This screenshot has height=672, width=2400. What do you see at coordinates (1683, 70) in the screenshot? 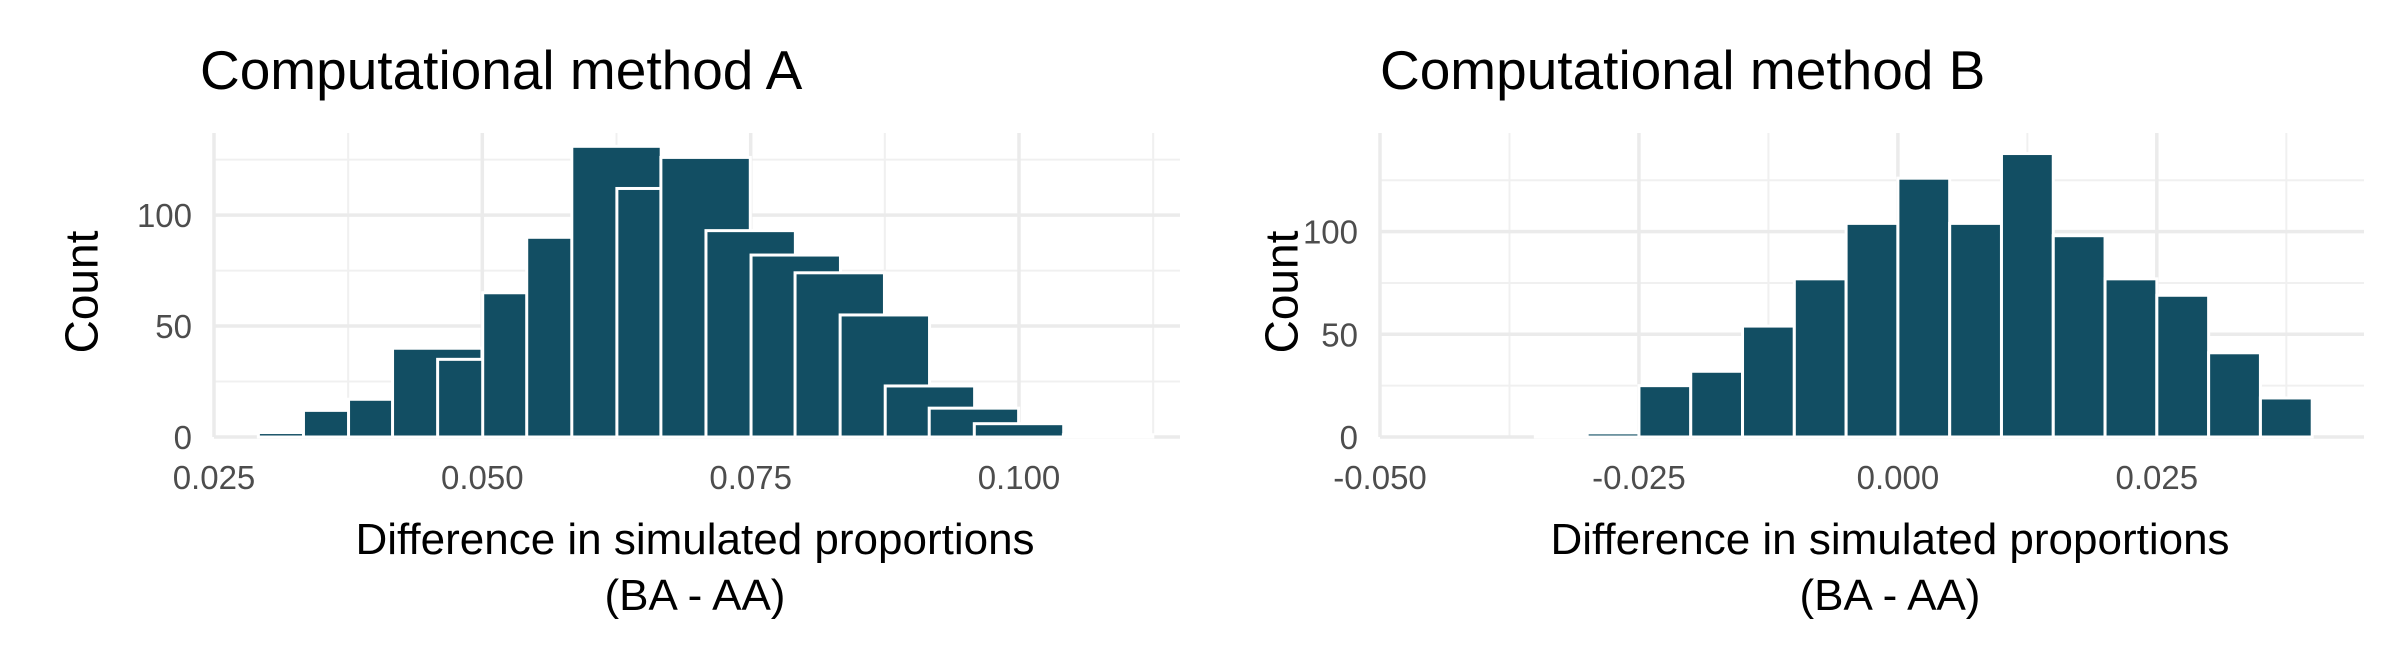
I see `chart-title: Computational method B` at bounding box center [1683, 70].